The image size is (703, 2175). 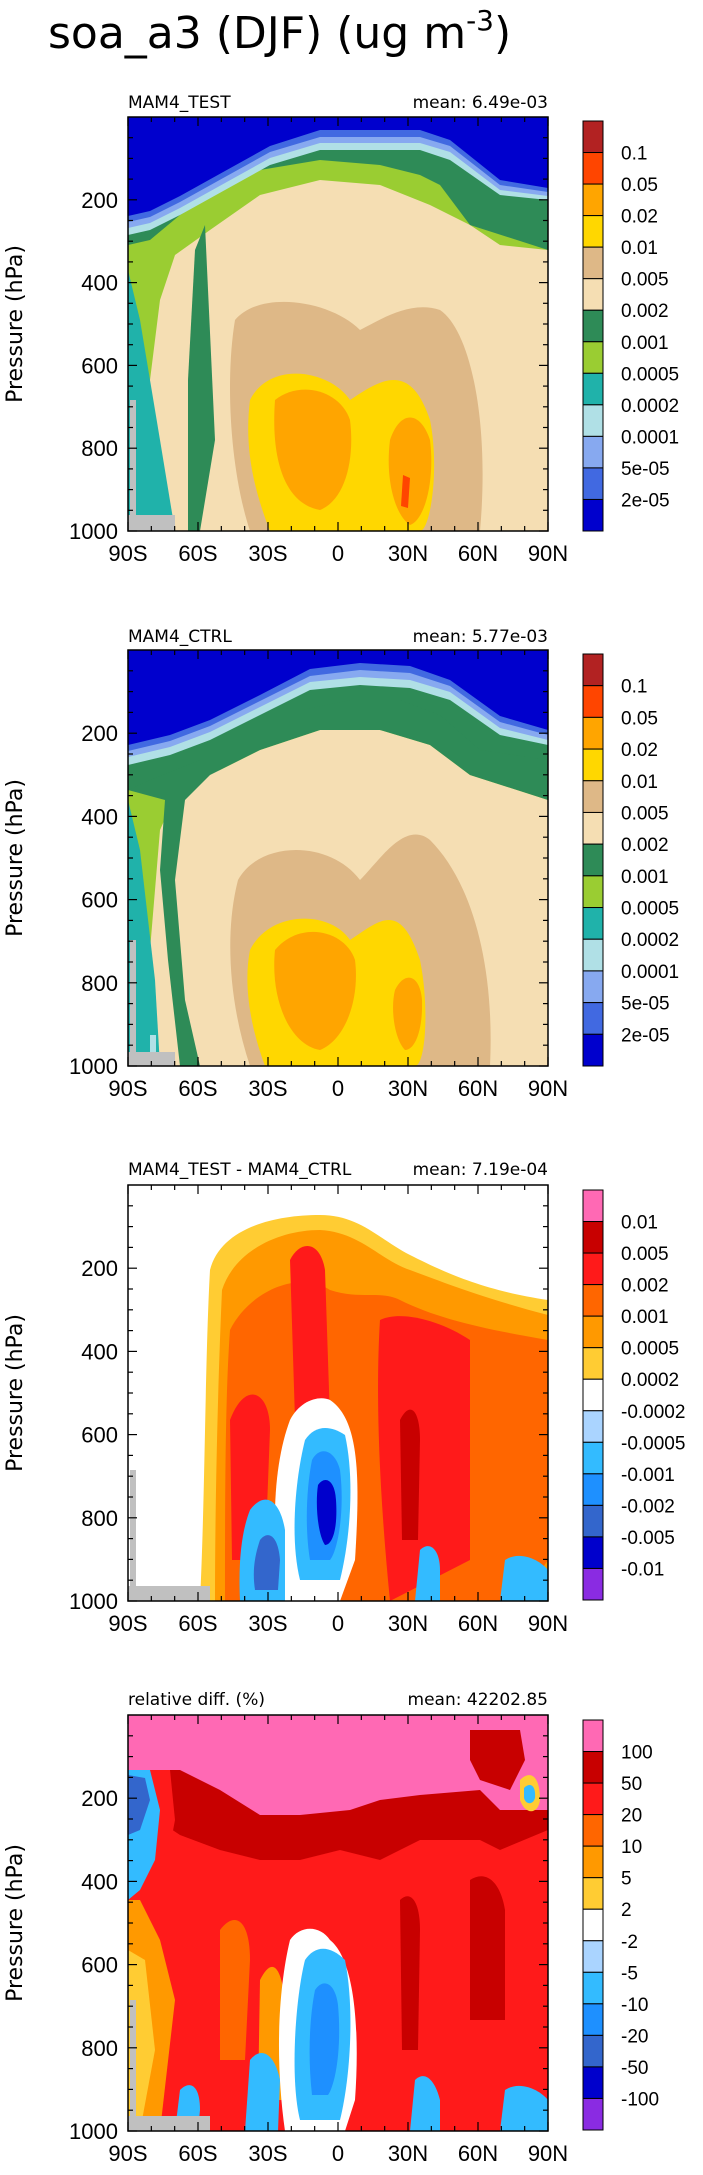 What do you see at coordinates (626, 1910) in the screenshot?
I see `colorbar-label: 2` at bounding box center [626, 1910].